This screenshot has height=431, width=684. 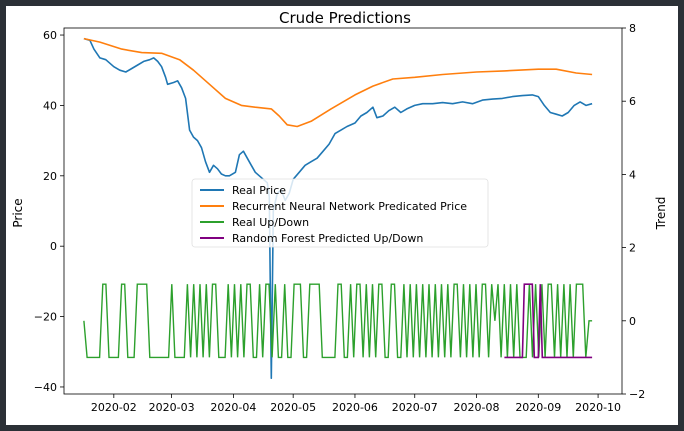 I want to click on x-tick-label: 2020-06, so click(x=355, y=407).